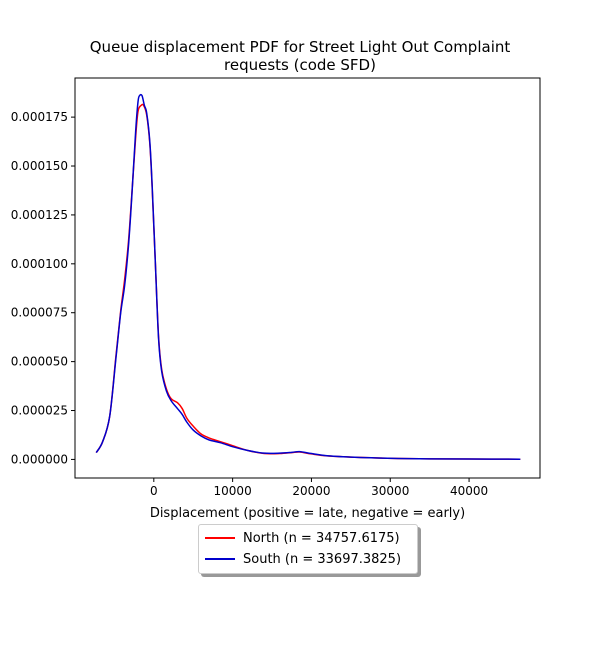  Describe the element at coordinates (311, 491) in the screenshot. I see `x-tick-label: 20000` at that location.